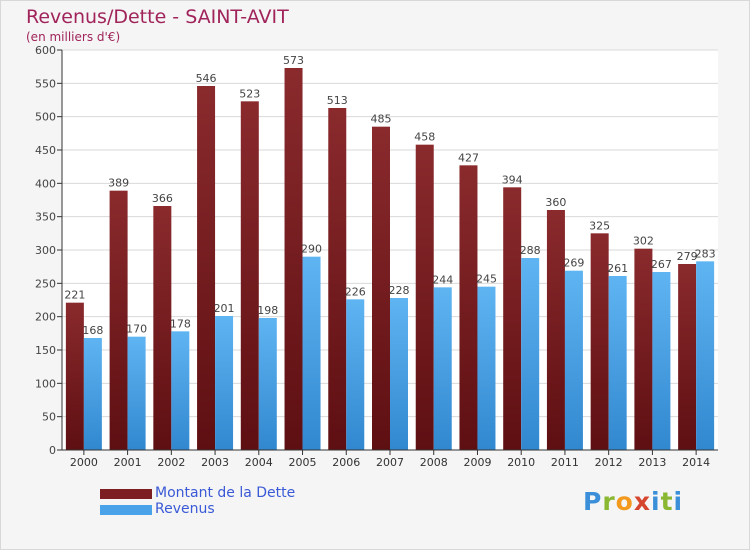 Image resolution: width=750 pixels, height=550 pixels. What do you see at coordinates (293, 60) in the screenshot?
I see `data-label-debt: 573` at bounding box center [293, 60].